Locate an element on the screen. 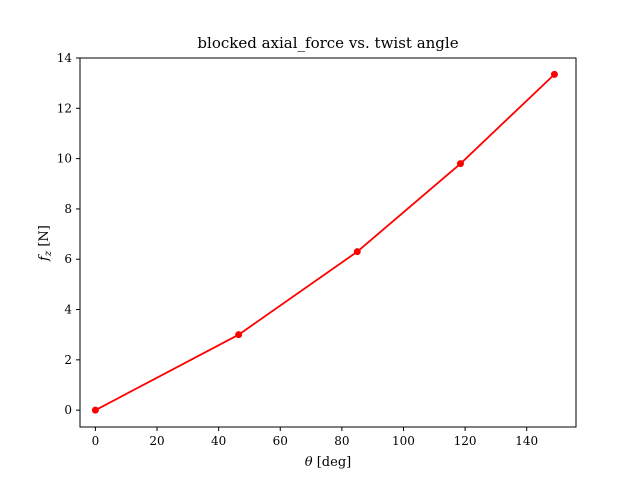  x-tick-label: 140 is located at coordinates (526, 441).